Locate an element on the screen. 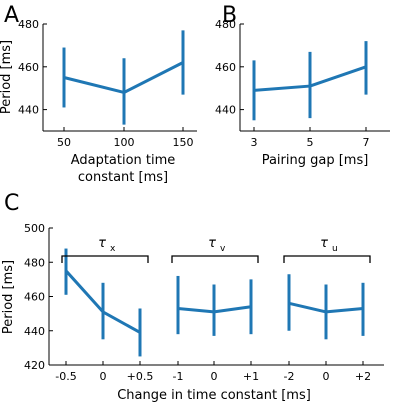  panel-b-series-line is located at coordinates (310, 78).